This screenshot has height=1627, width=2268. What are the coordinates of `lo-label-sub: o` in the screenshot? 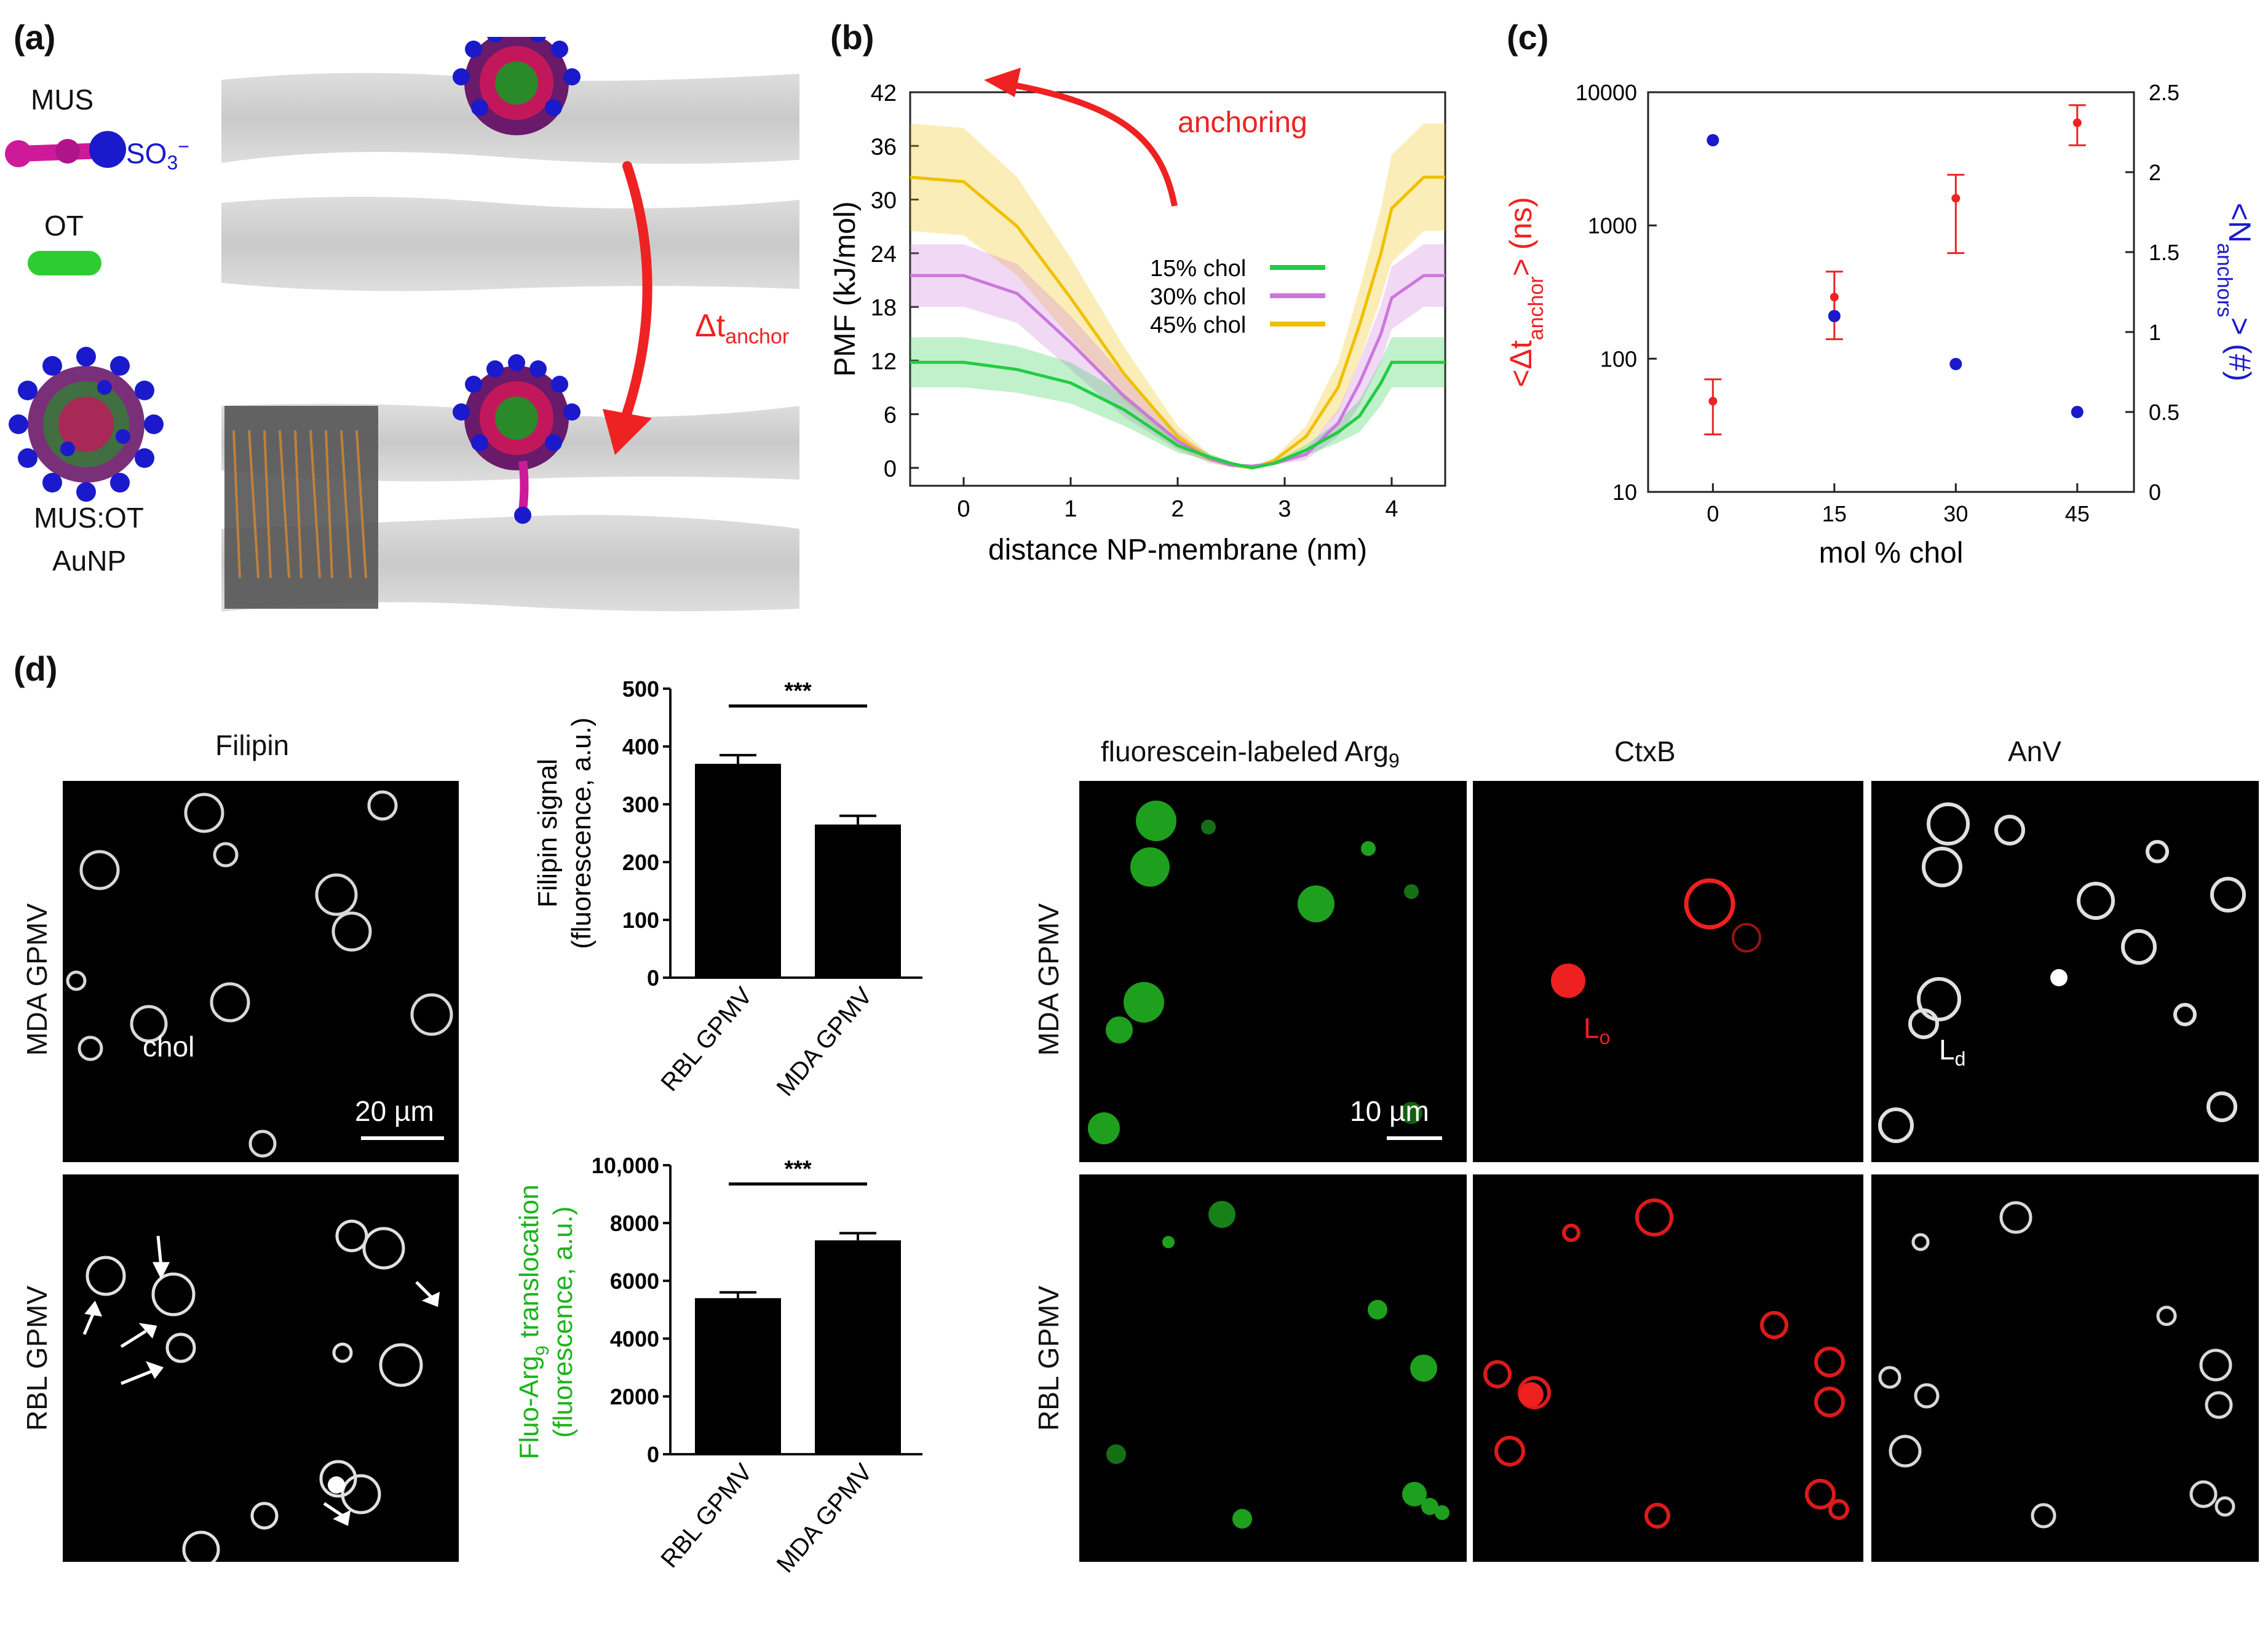 It's located at (1605, 1037).